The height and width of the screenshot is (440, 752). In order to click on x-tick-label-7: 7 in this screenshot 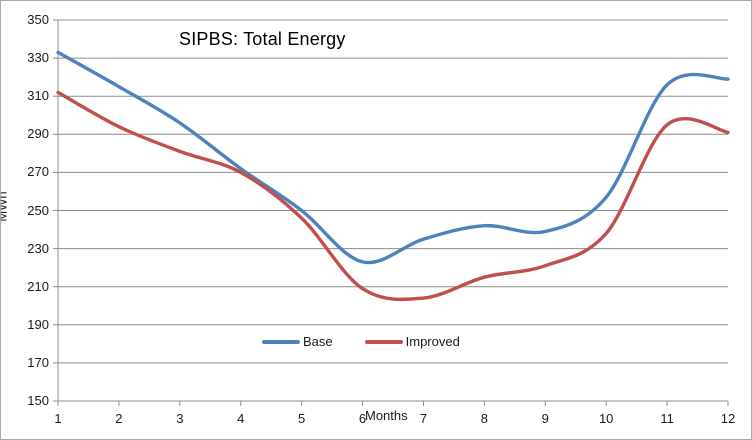, I will do `click(423, 418)`.